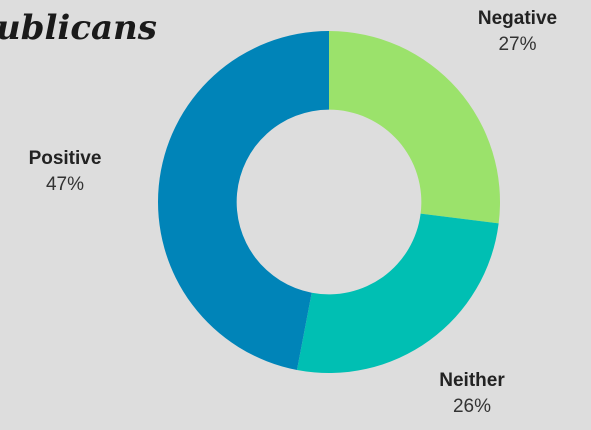 This screenshot has height=430, width=591. I want to click on slice-name: Positive, so click(65, 158).